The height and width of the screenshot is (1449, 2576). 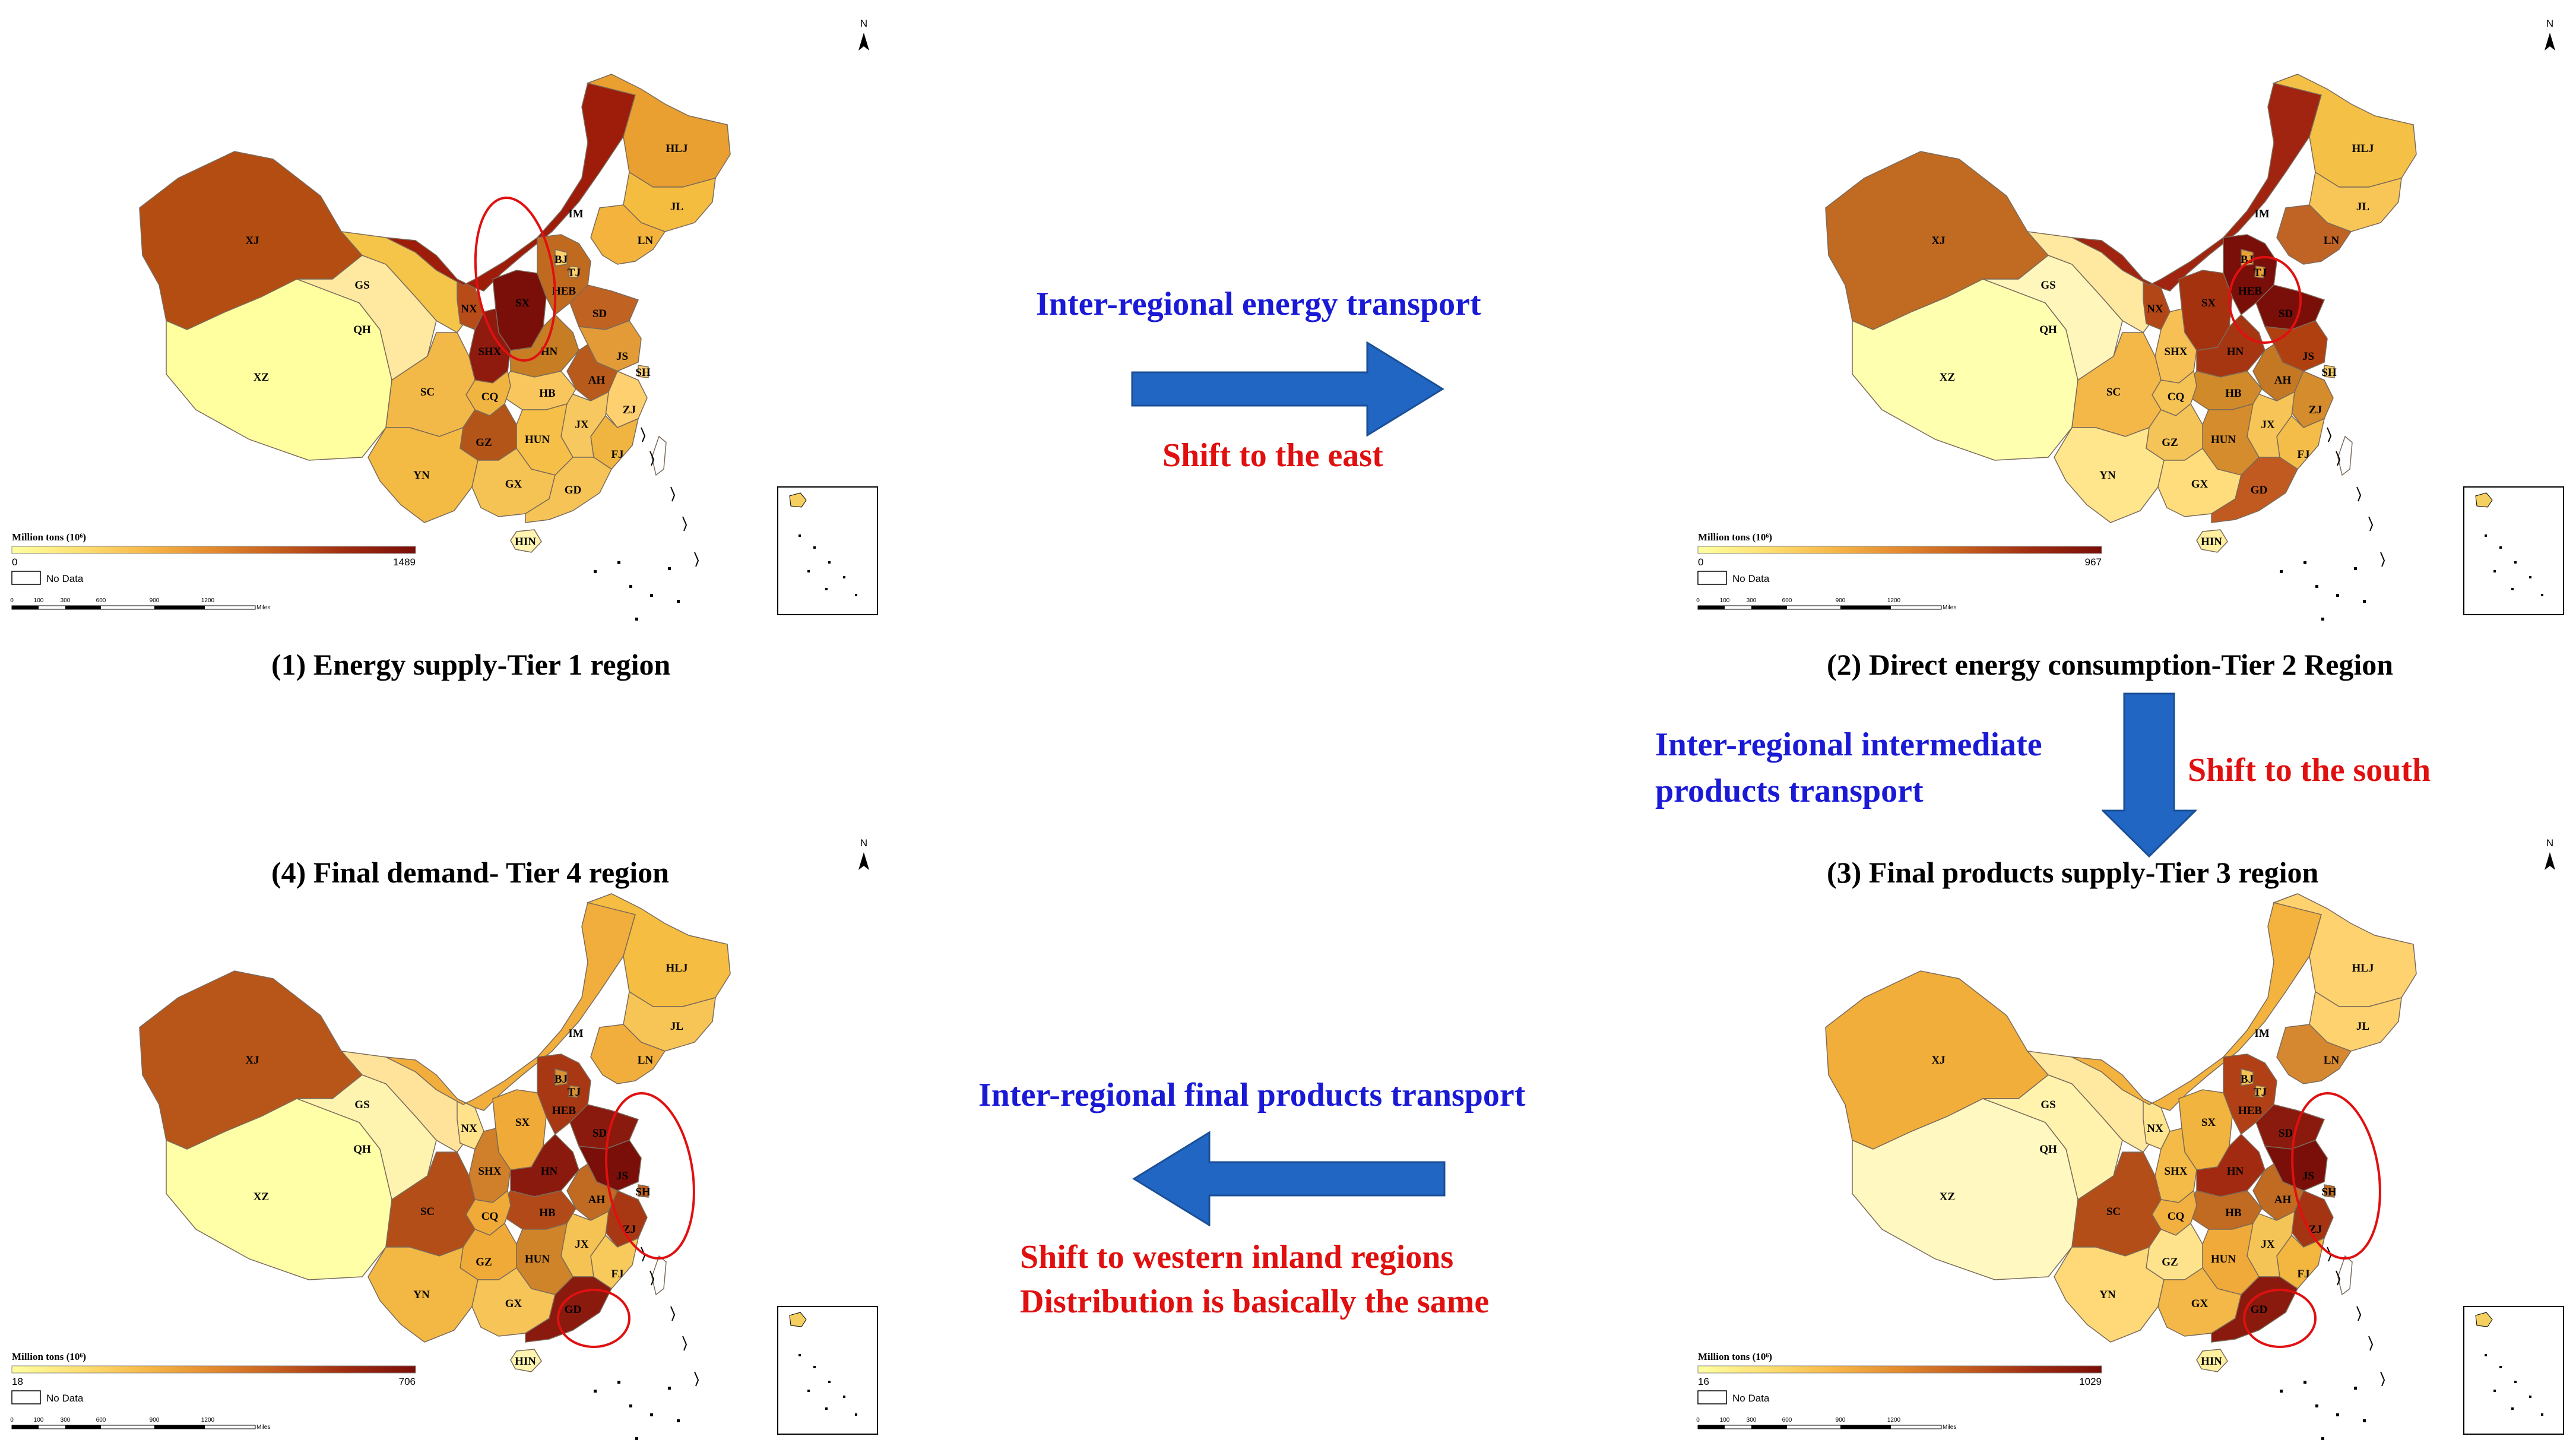 I want to click on highlight-circle-sx, so click(x=515, y=279).